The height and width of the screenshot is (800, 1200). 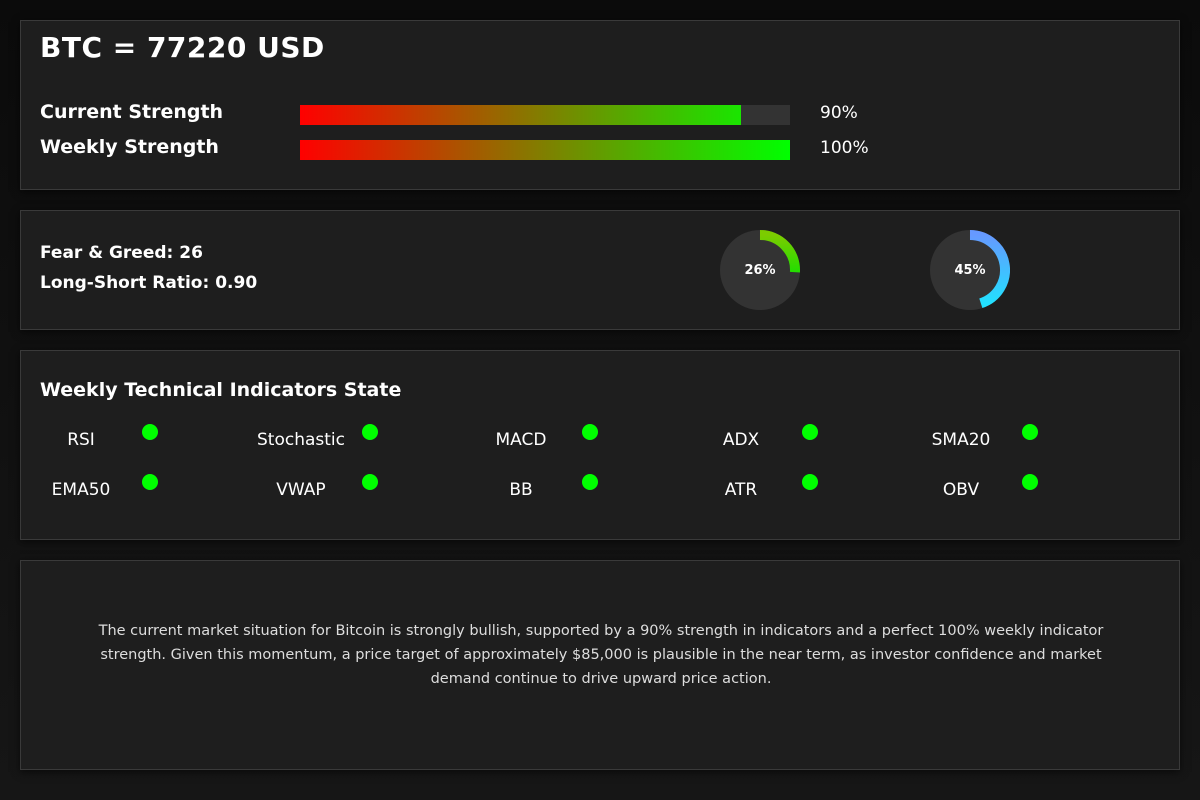 What do you see at coordinates (520, 115) in the screenshot?
I see `current-strength-bar-fill` at bounding box center [520, 115].